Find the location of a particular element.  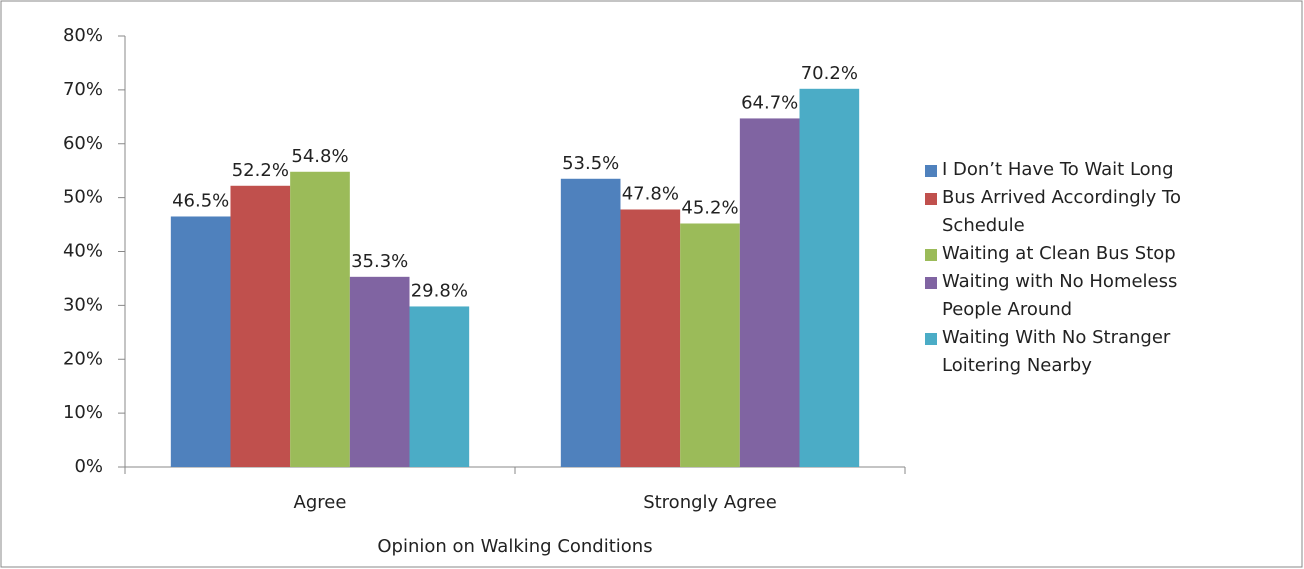

y-tick-label: 20% is located at coordinates (83, 358).